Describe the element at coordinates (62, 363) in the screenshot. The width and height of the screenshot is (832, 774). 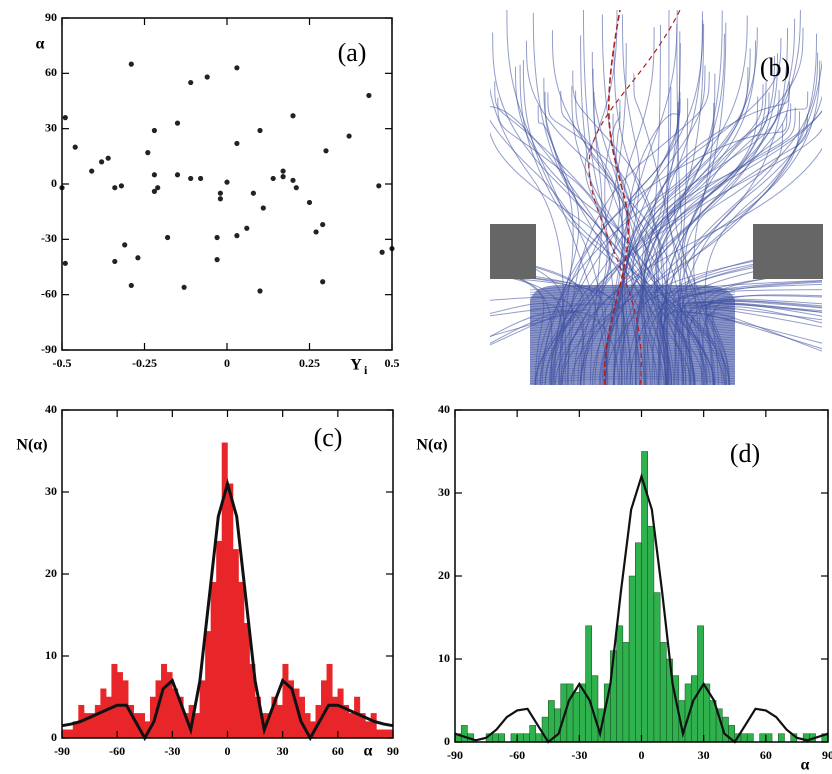
I see `x-tick-label: -0.5` at that location.